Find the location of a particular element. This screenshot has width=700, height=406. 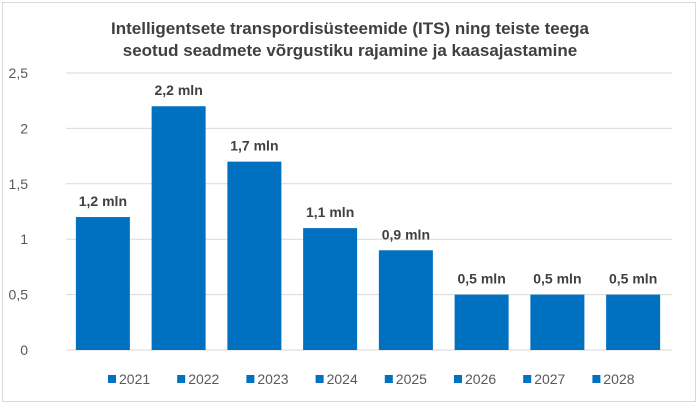

legend-swatch-2023 is located at coordinates (250, 379).